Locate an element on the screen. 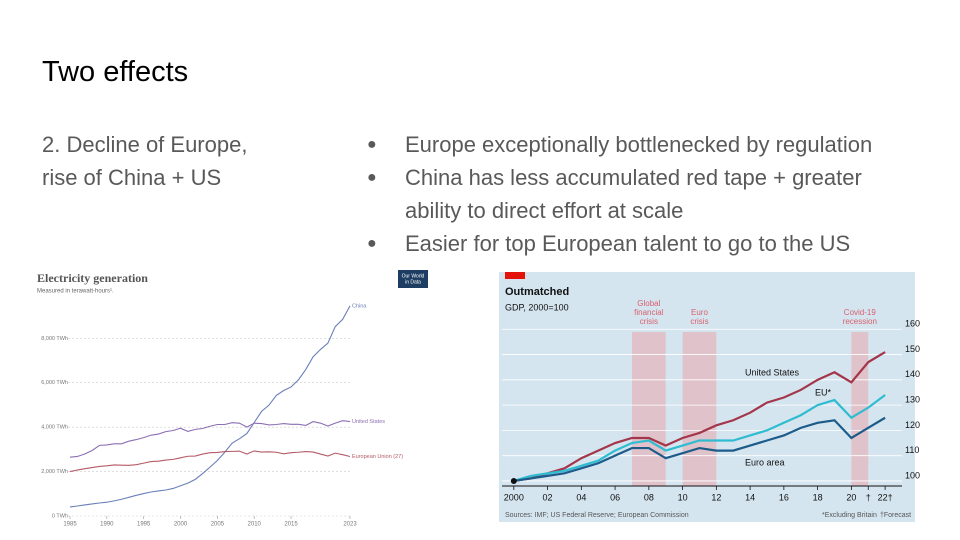 The width and height of the screenshot is (960, 540). x-tick-label: 2010 is located at coordinates (255, 525).